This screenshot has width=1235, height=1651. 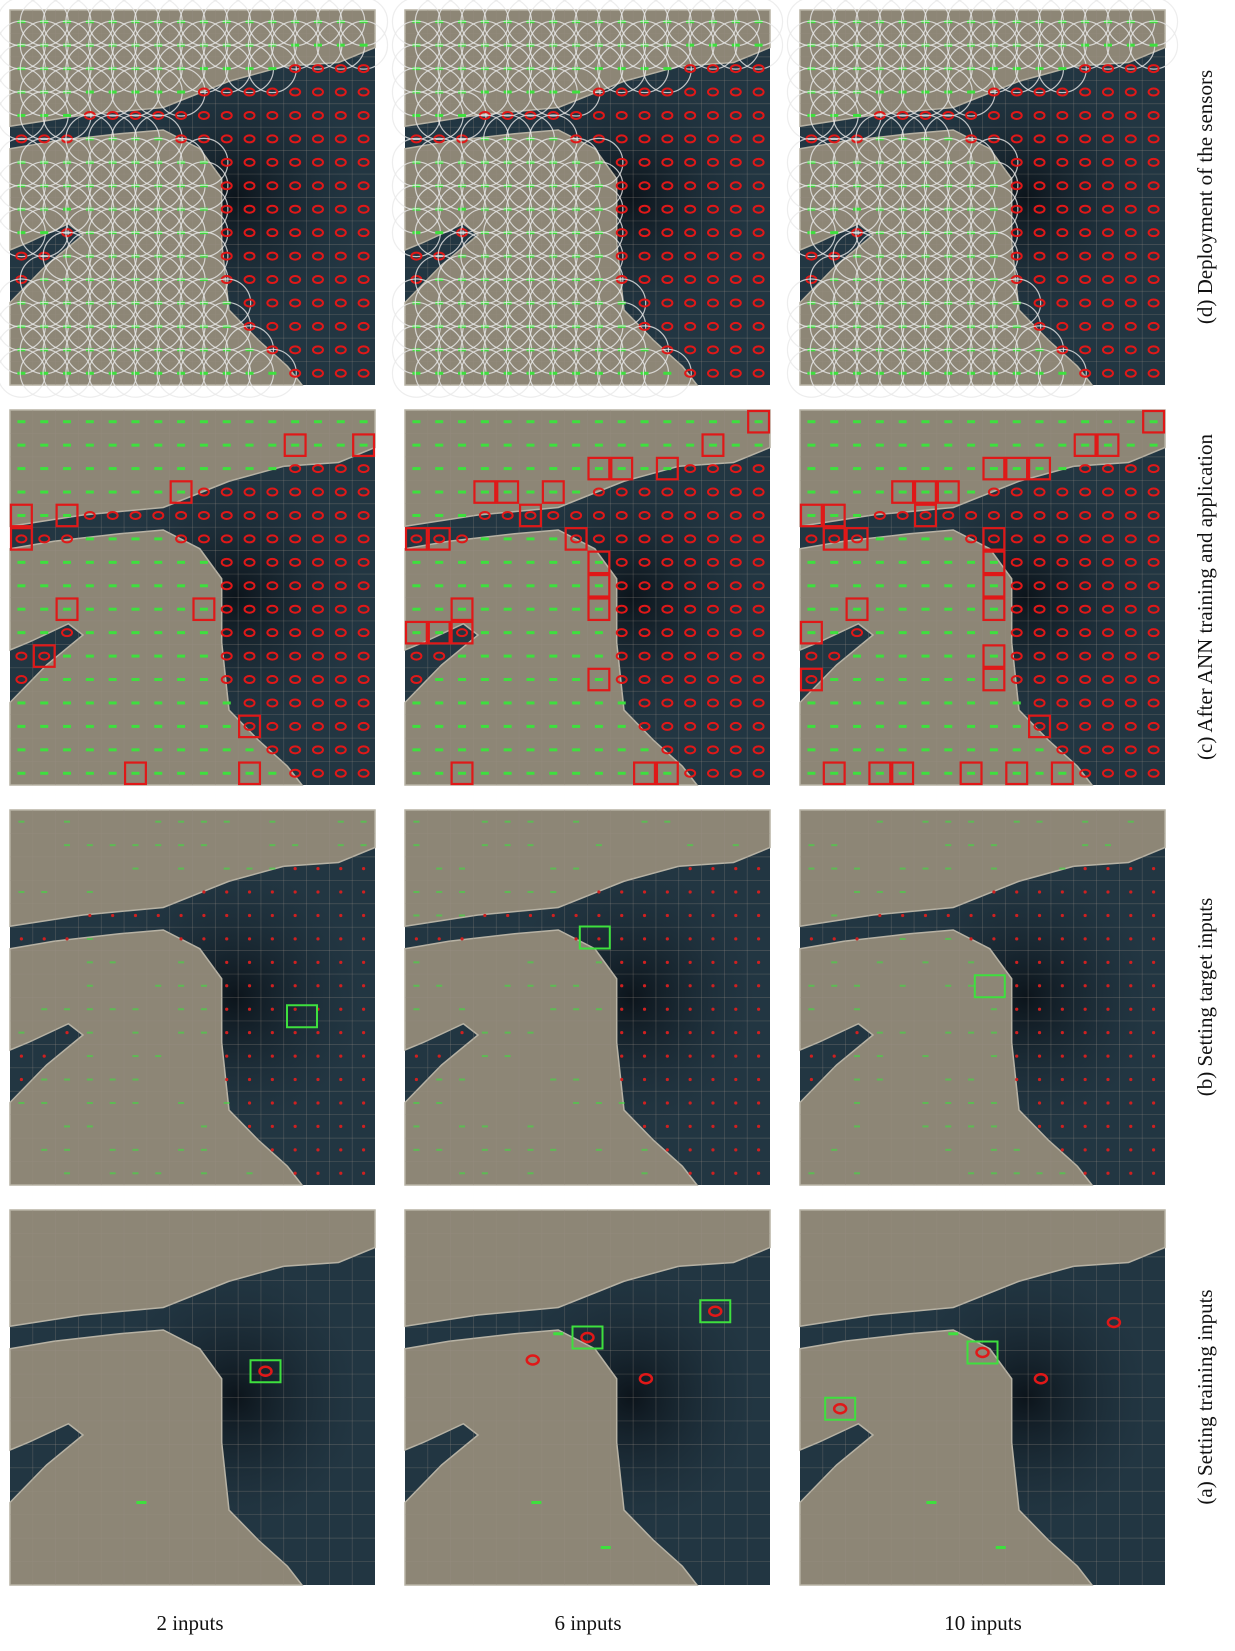 What do you see at coordinates (715, 1311) in the screenshot?
I see `training-water` at bounding box center [715, 1311].